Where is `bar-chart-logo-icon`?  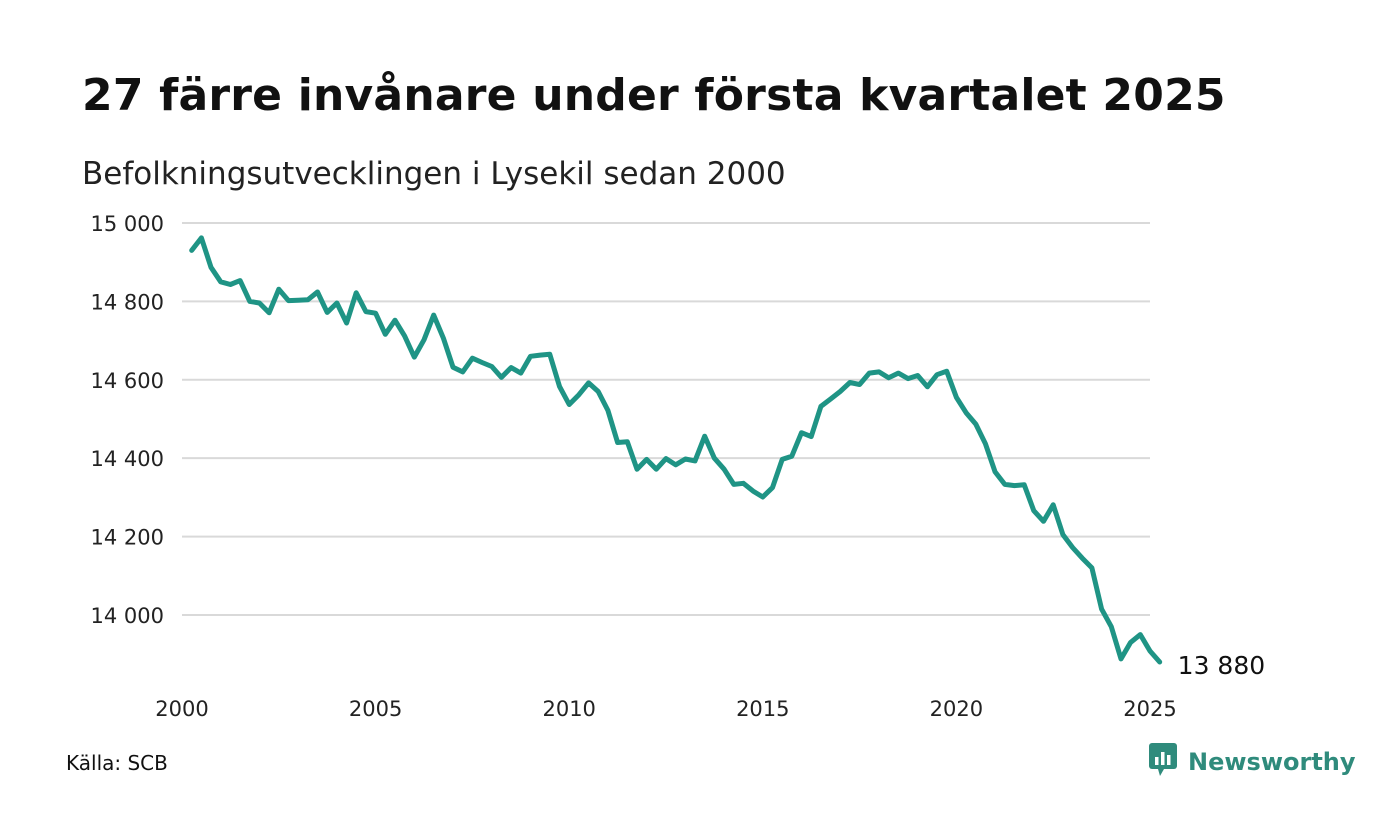 bar-chart-logo-icon is located at coordinates (1163, 762).